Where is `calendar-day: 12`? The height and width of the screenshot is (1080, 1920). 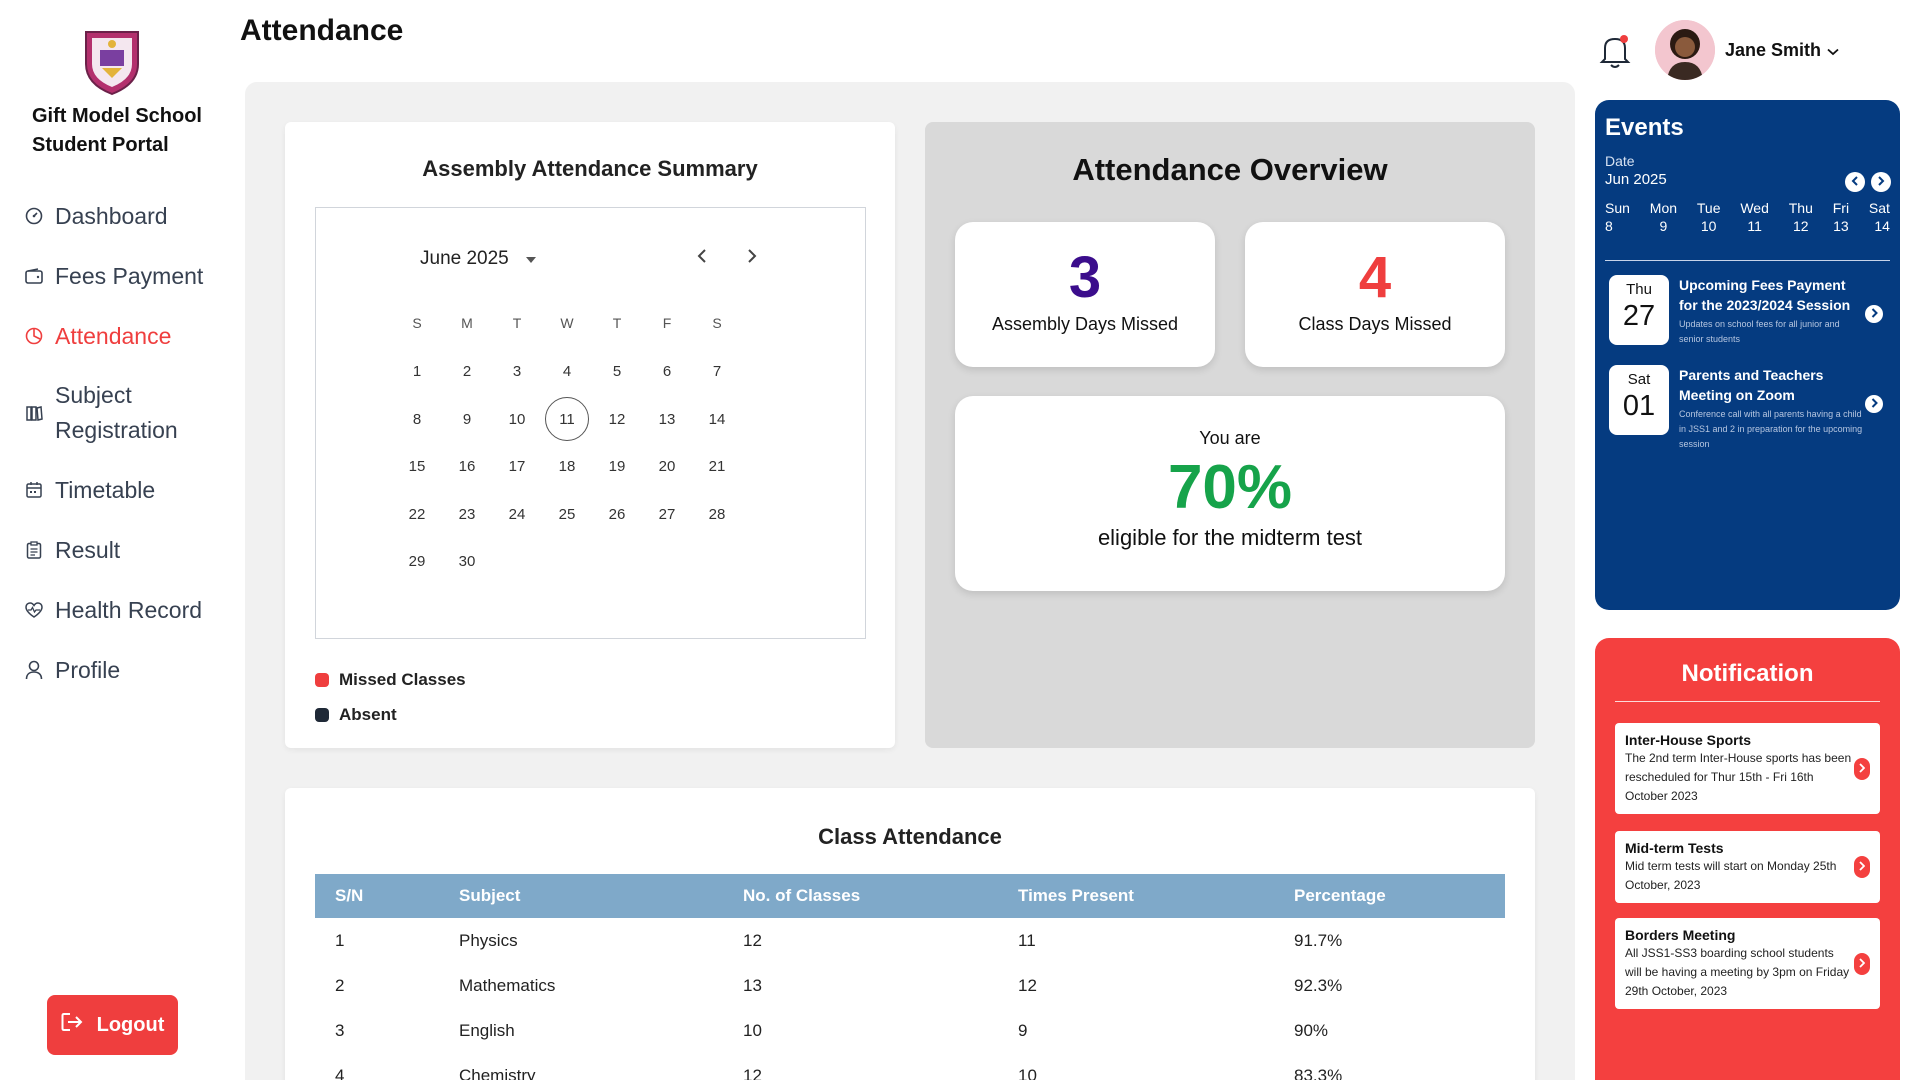
calendar-day: 12 is located at coordinates (617, 420).